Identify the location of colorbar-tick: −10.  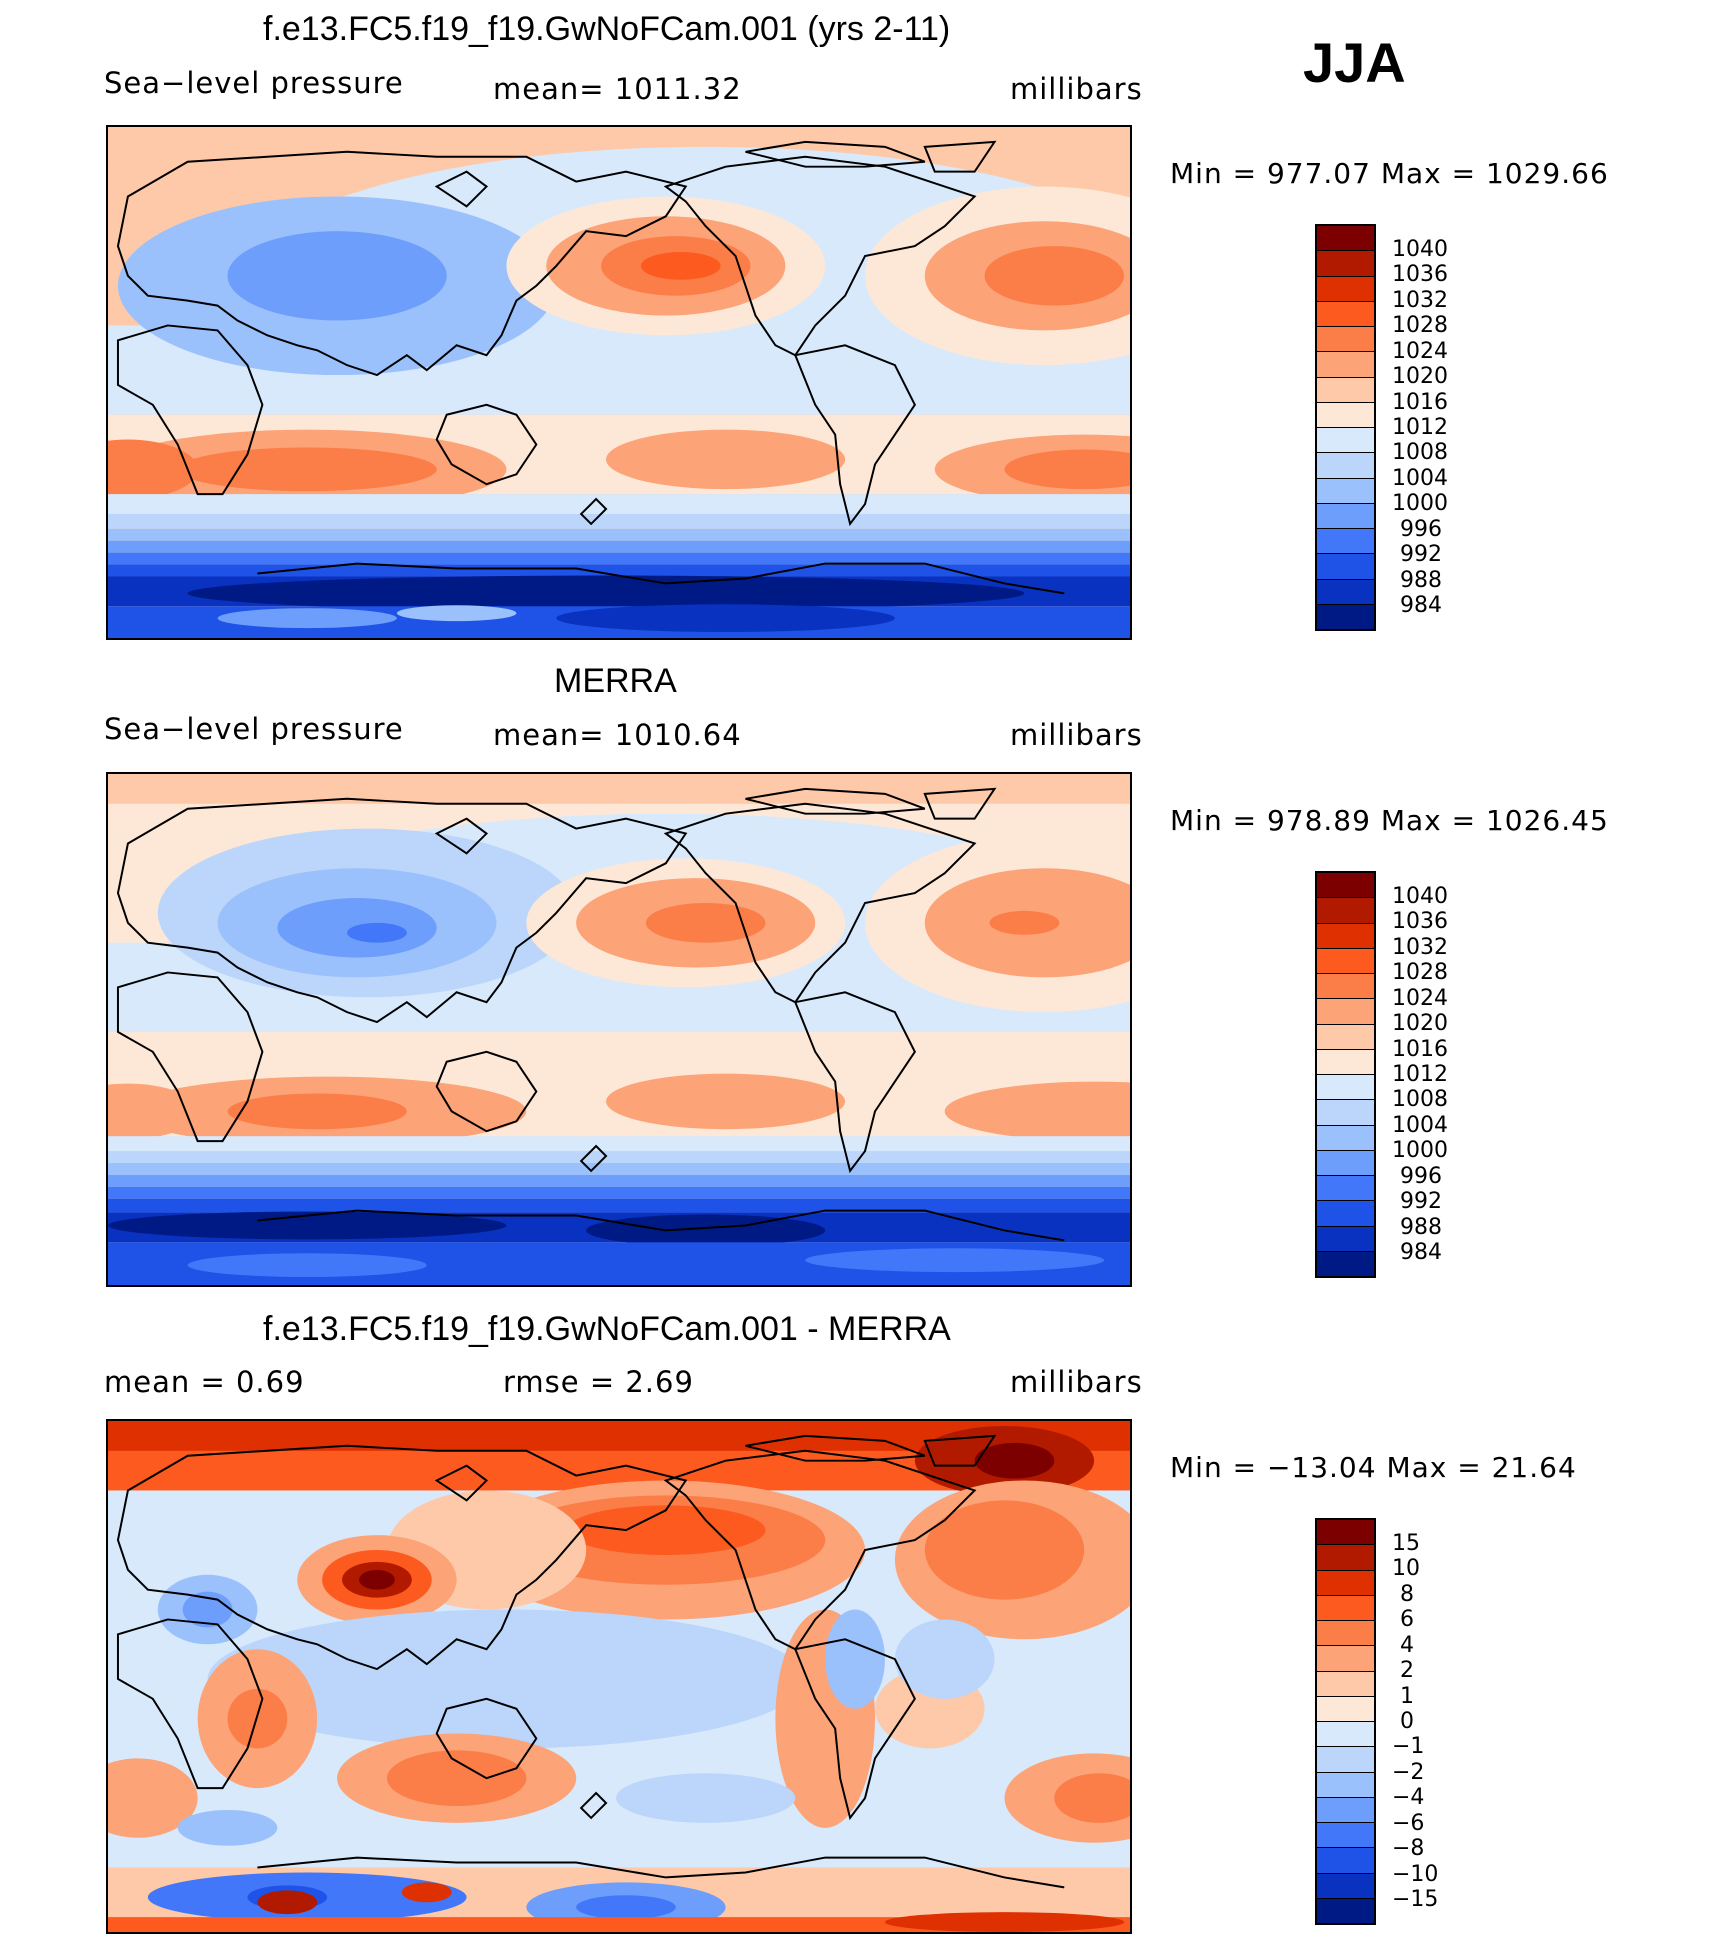
(1415, 1874).